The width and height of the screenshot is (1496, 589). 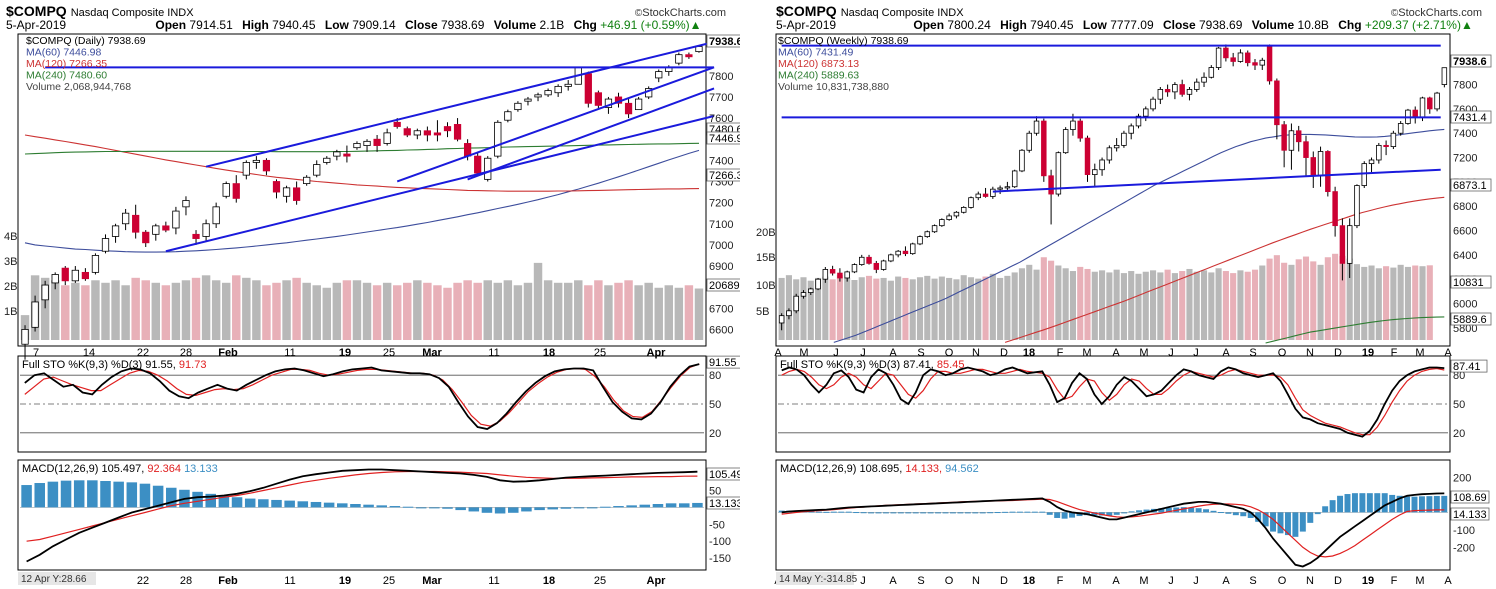 What do you see at coordinates (78, 87) in the screenshot?
I see `daily-legend-item: Volume 2,068,944,768` at bounding box center [78, 87].